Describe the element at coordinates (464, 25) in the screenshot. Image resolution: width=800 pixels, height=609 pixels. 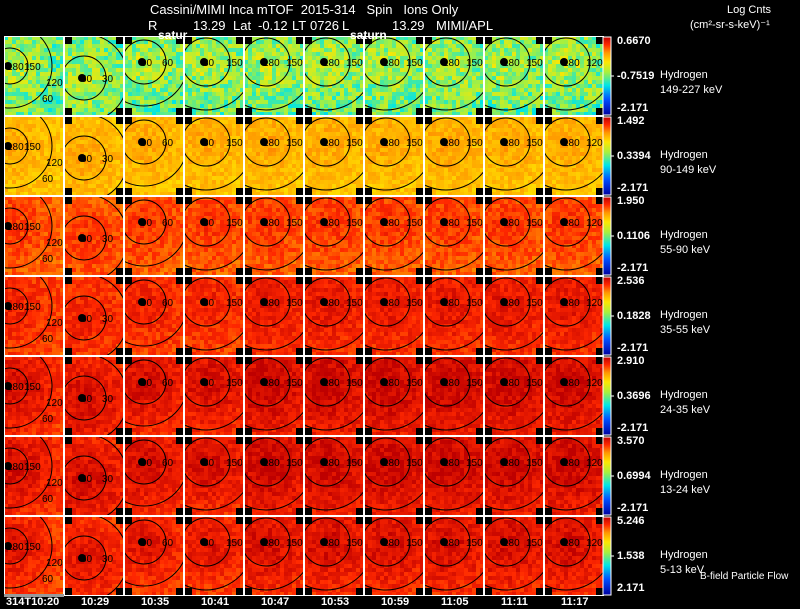
I see `institution-label: MIMI/APL` at that location.